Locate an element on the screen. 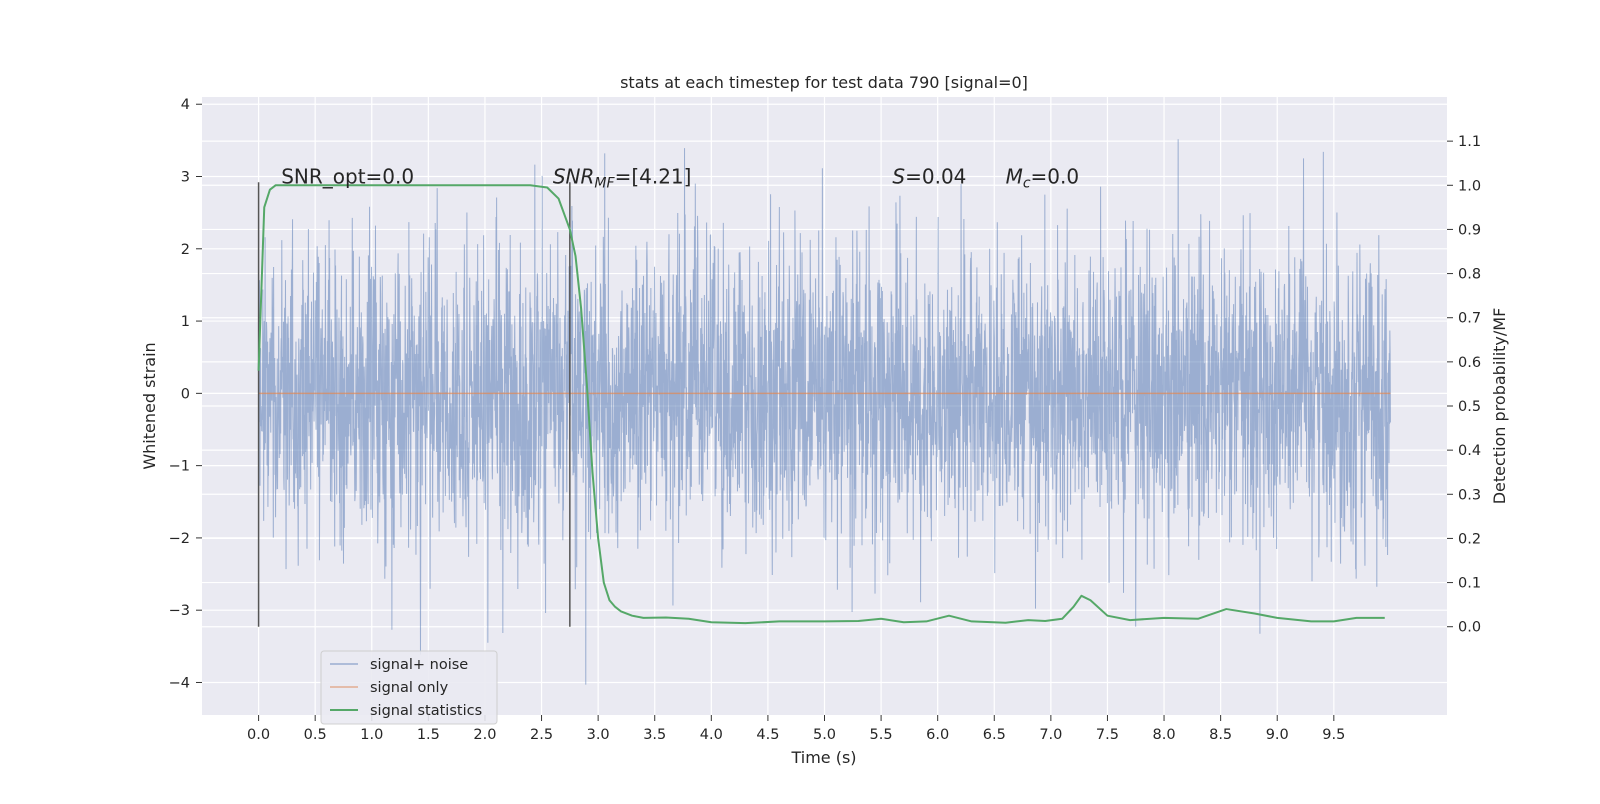 The image size is (1600, 804). y-tick-label: −3 is located at coordinates (179, 611).